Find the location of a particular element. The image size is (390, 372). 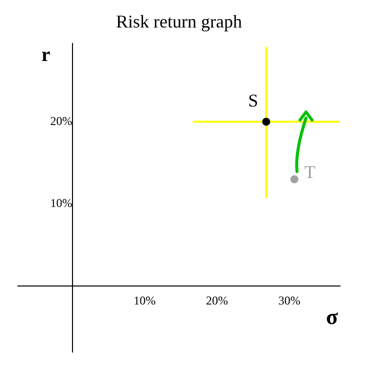

chart-title: Risk return graph is located at coordinates (179, 22).